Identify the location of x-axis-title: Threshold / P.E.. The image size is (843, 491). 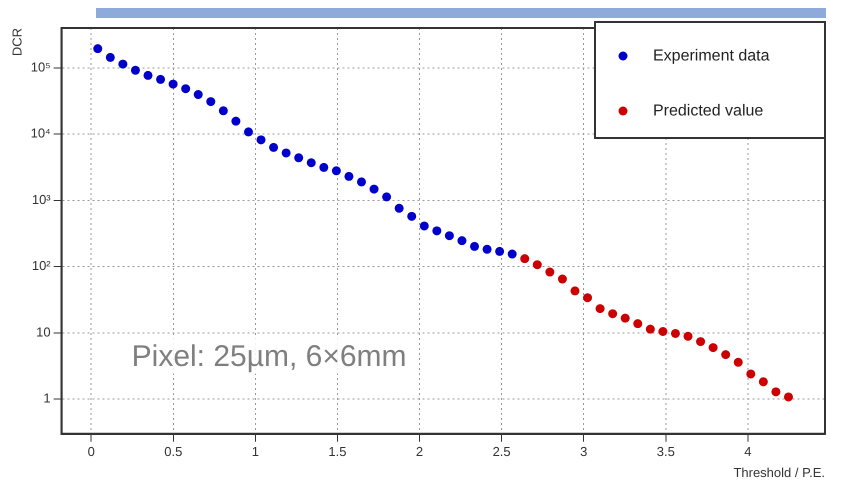
(779, 472).